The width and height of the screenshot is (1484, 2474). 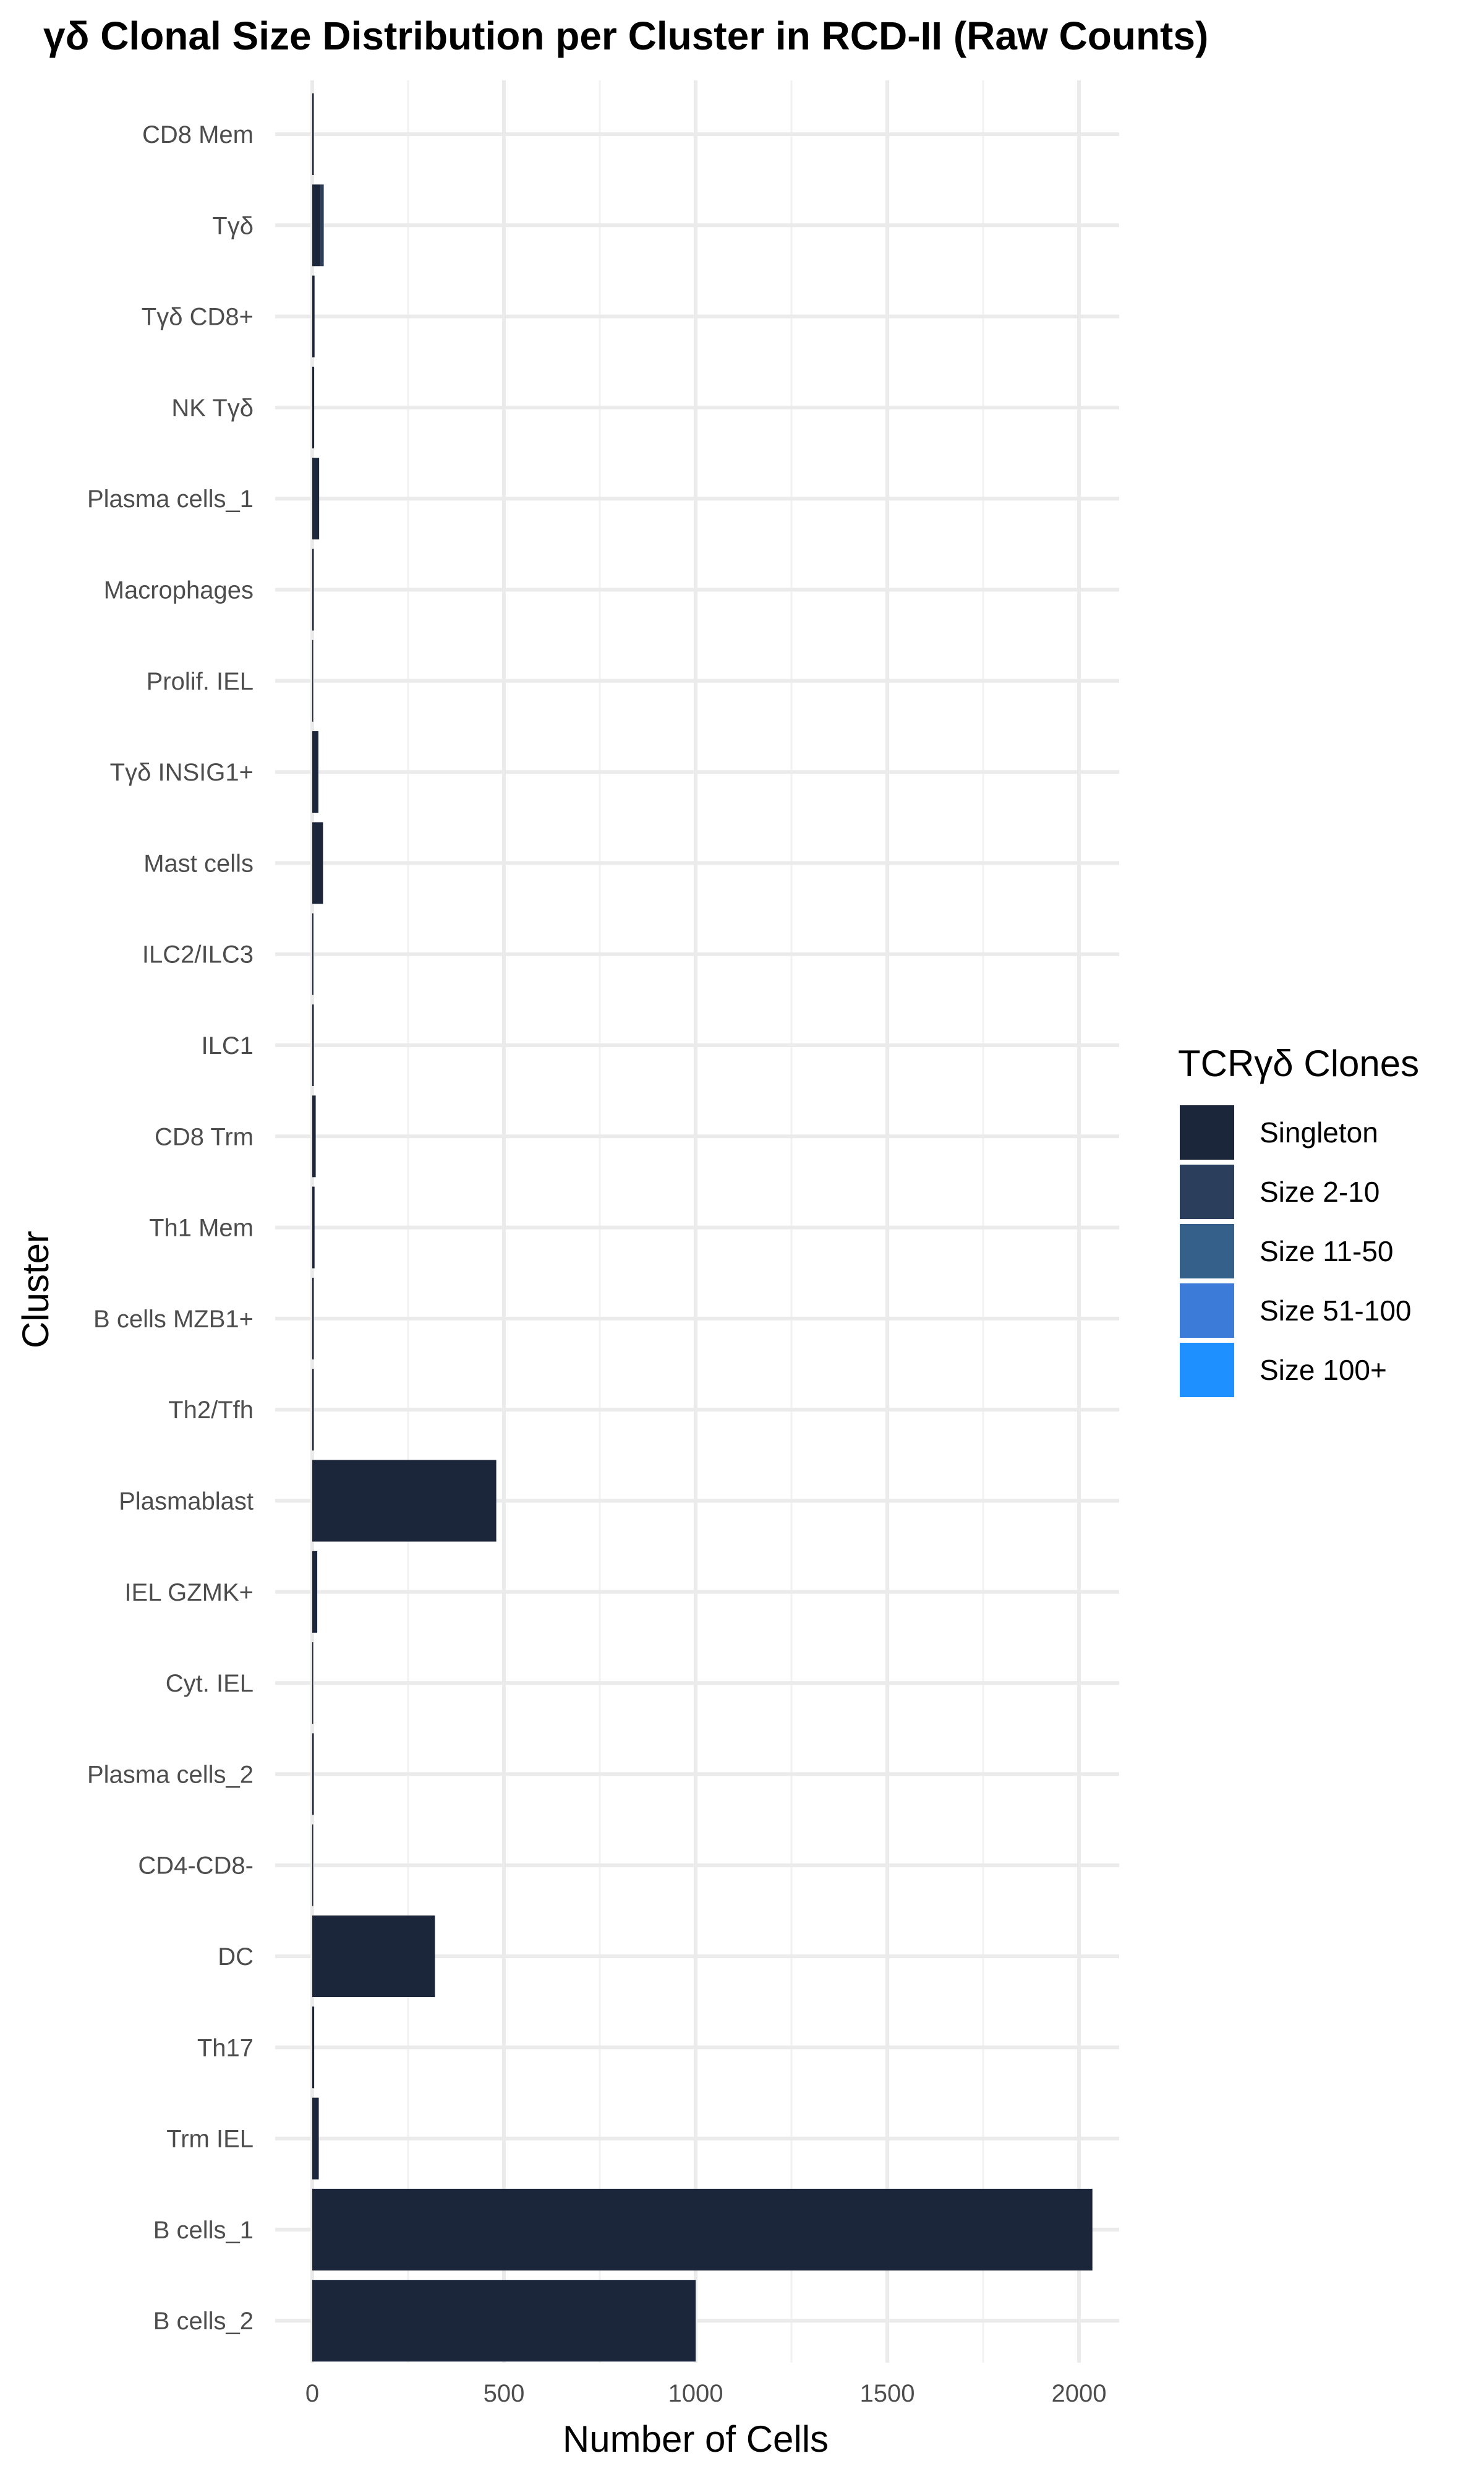 What do you see at coordinates (236, 1957) in the screenshot?
I see `y-tick-label: DC` at bounding box center [236, 1957].